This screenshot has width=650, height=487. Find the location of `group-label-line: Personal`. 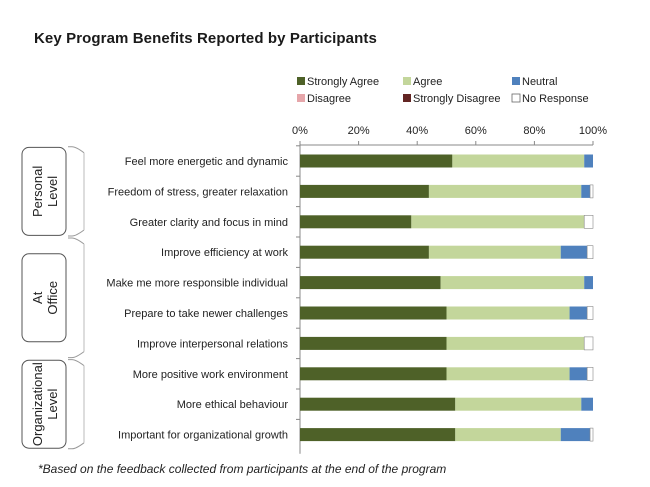

group-label-line: Personal is located at coordinates (37, 191).